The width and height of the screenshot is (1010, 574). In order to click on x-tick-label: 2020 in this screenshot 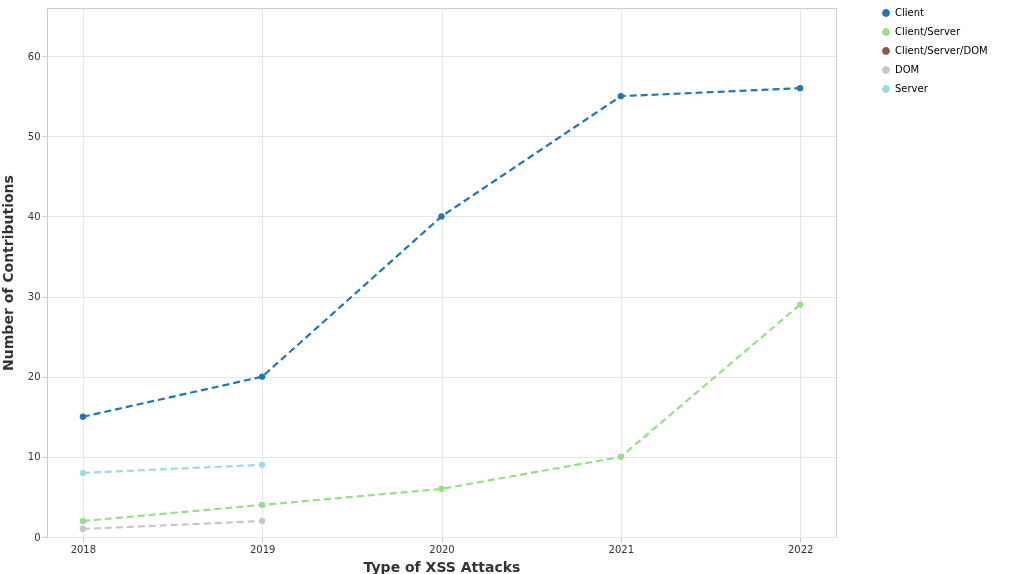, I will do `click(442, 549)`.